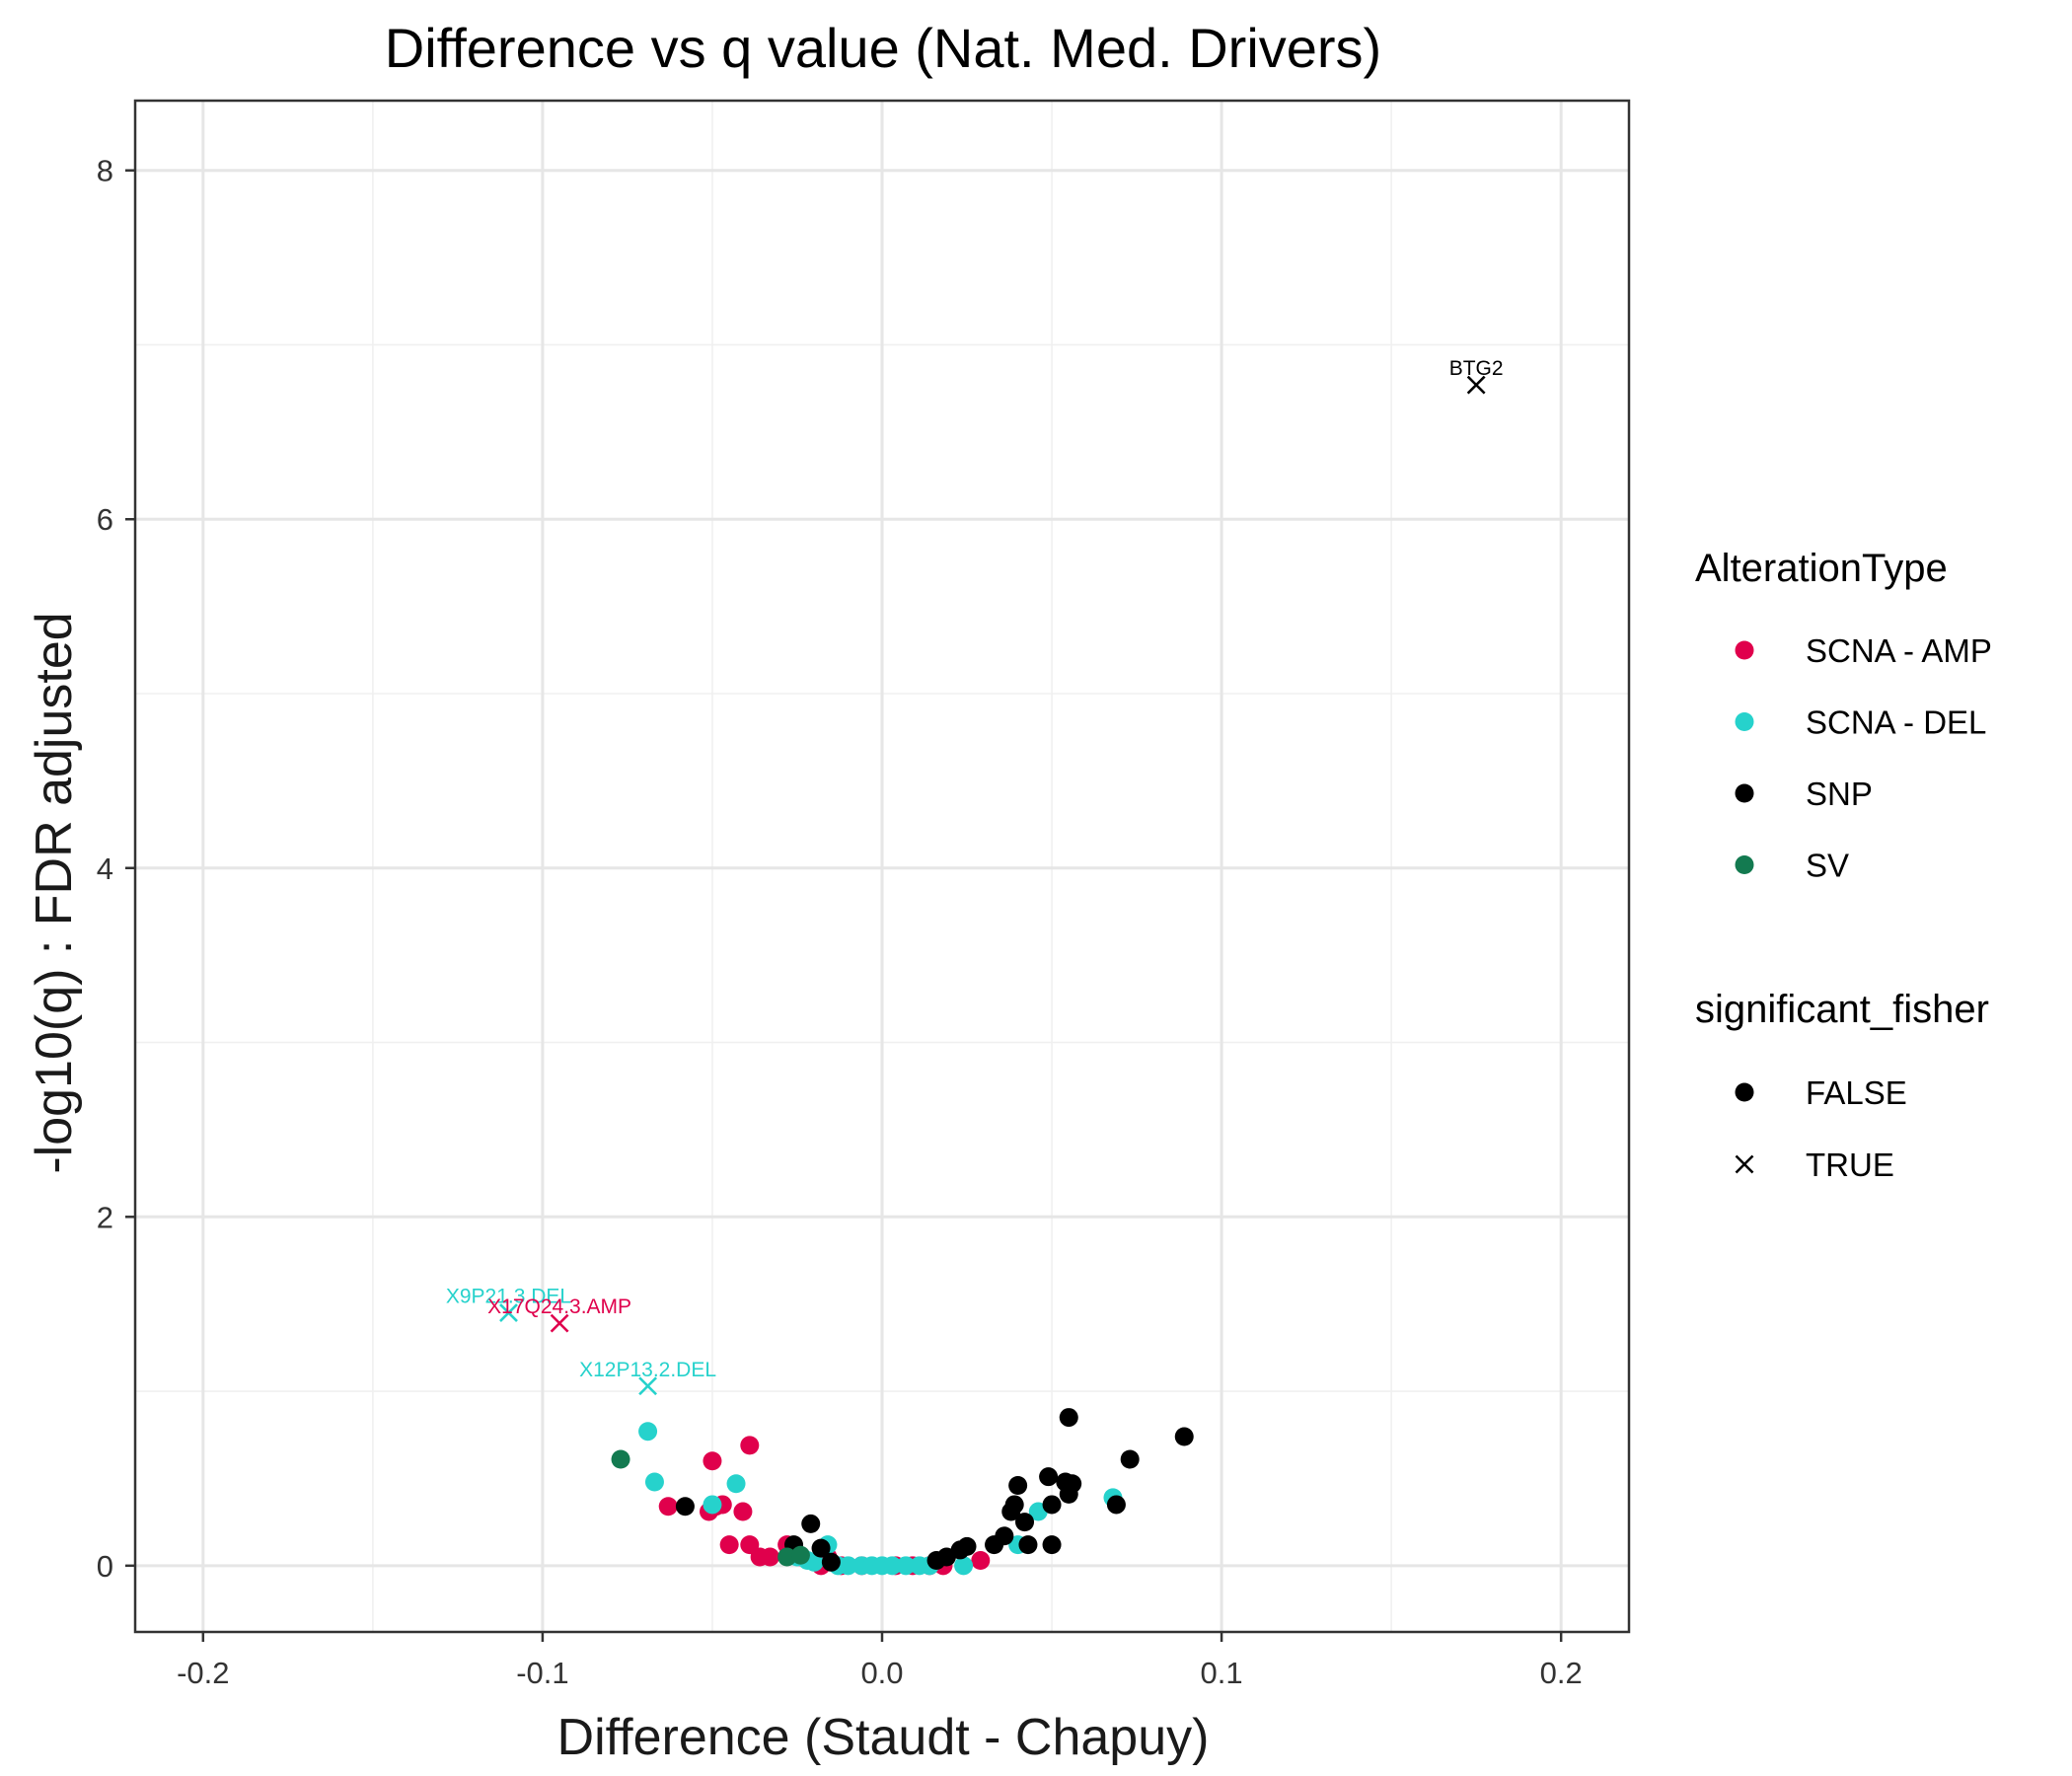 The width and height of the screenshot is (2072, 1776). I want to click on y-tick-label: 4, so click(105, 869).